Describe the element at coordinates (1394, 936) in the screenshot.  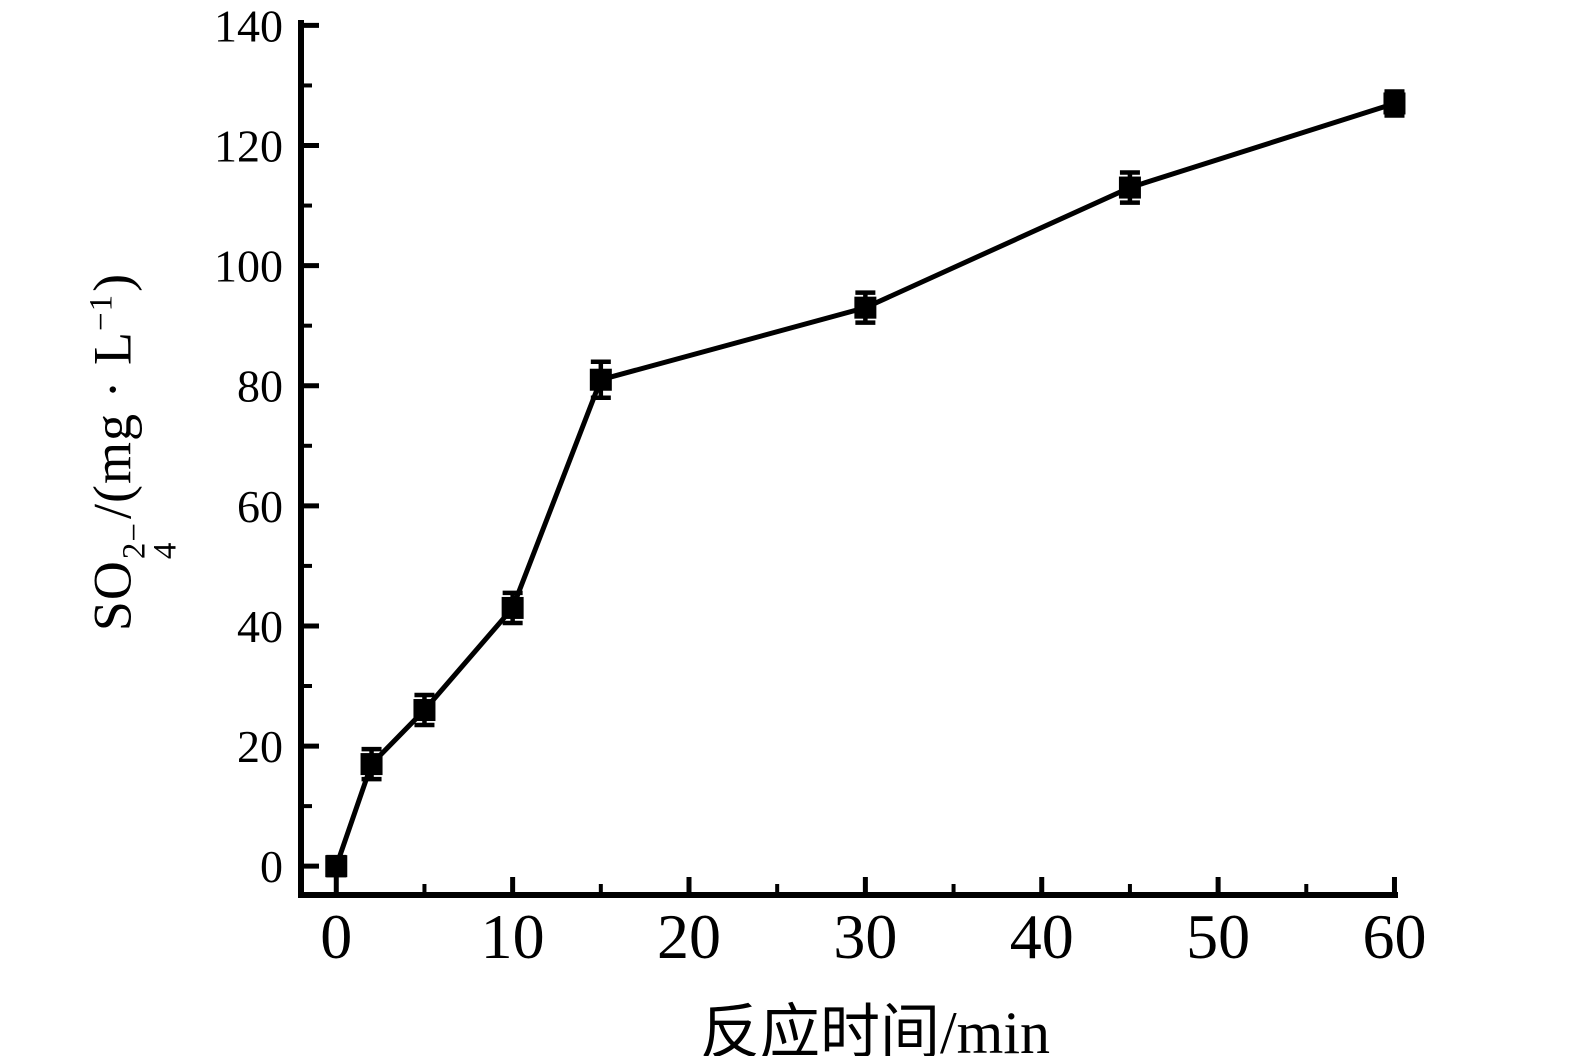
I see `x-tick-label: 60` at that location.